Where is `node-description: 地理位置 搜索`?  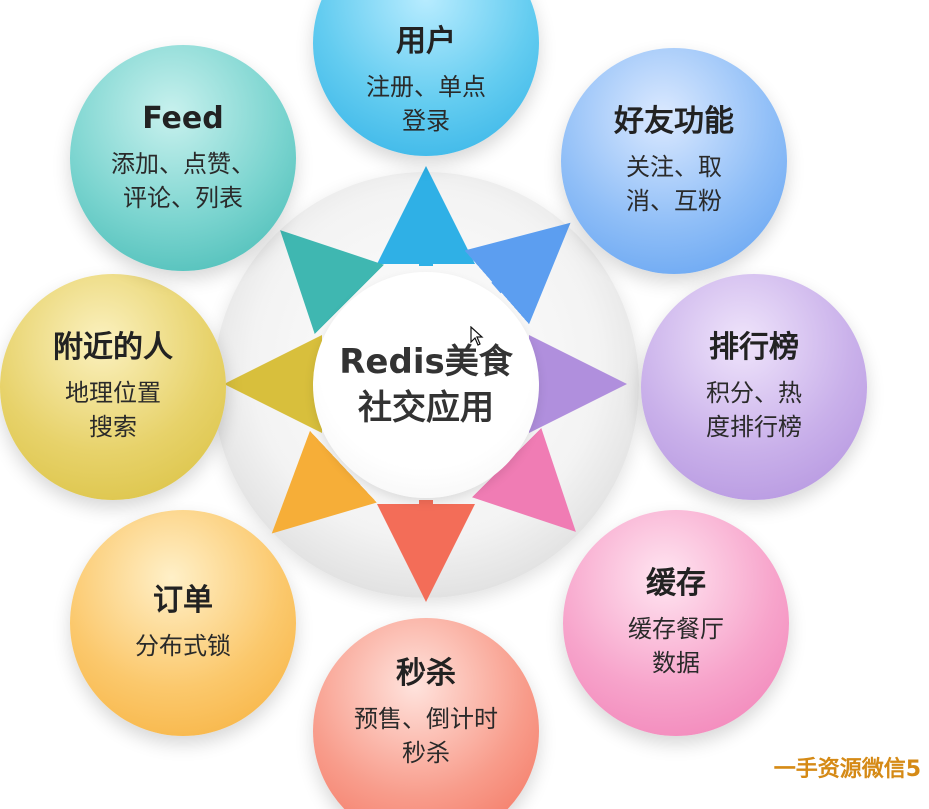
node-description: 地理位置 搜索 is located at coordinates (113, 410).